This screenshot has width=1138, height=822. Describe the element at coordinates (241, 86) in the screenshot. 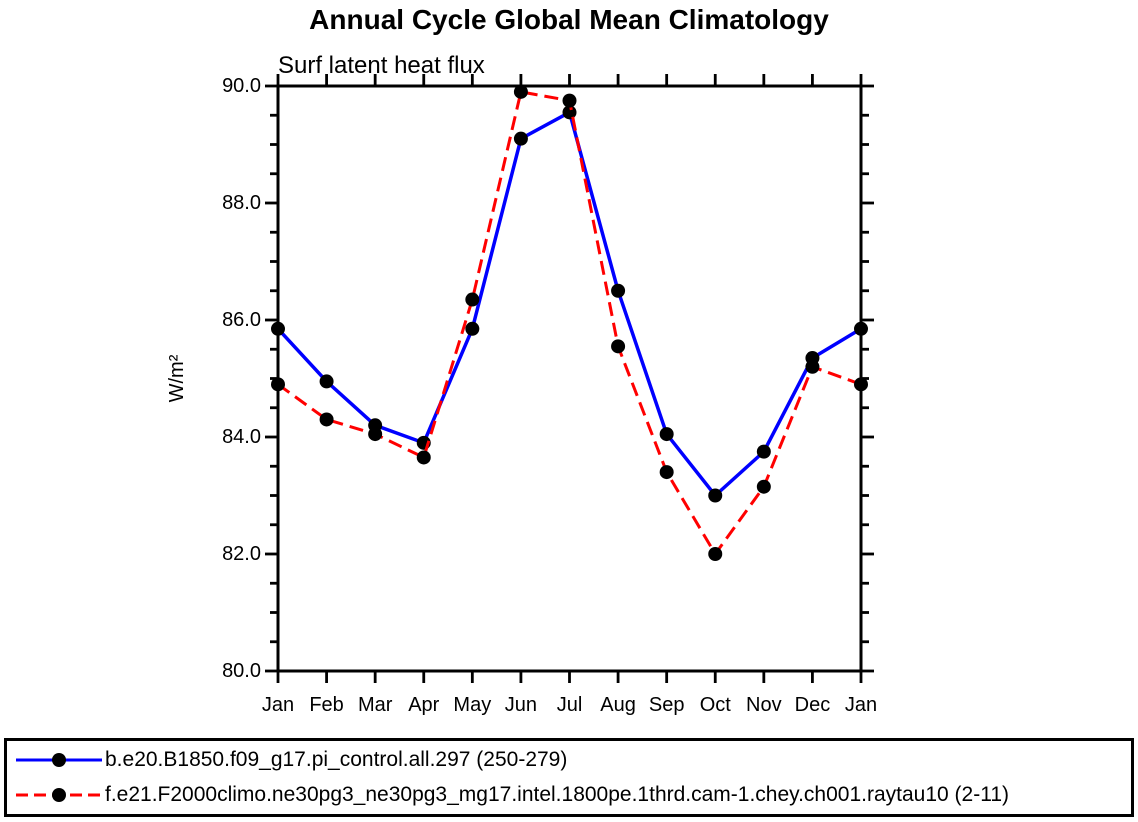

I see `svg-text: 90.0` at that location.